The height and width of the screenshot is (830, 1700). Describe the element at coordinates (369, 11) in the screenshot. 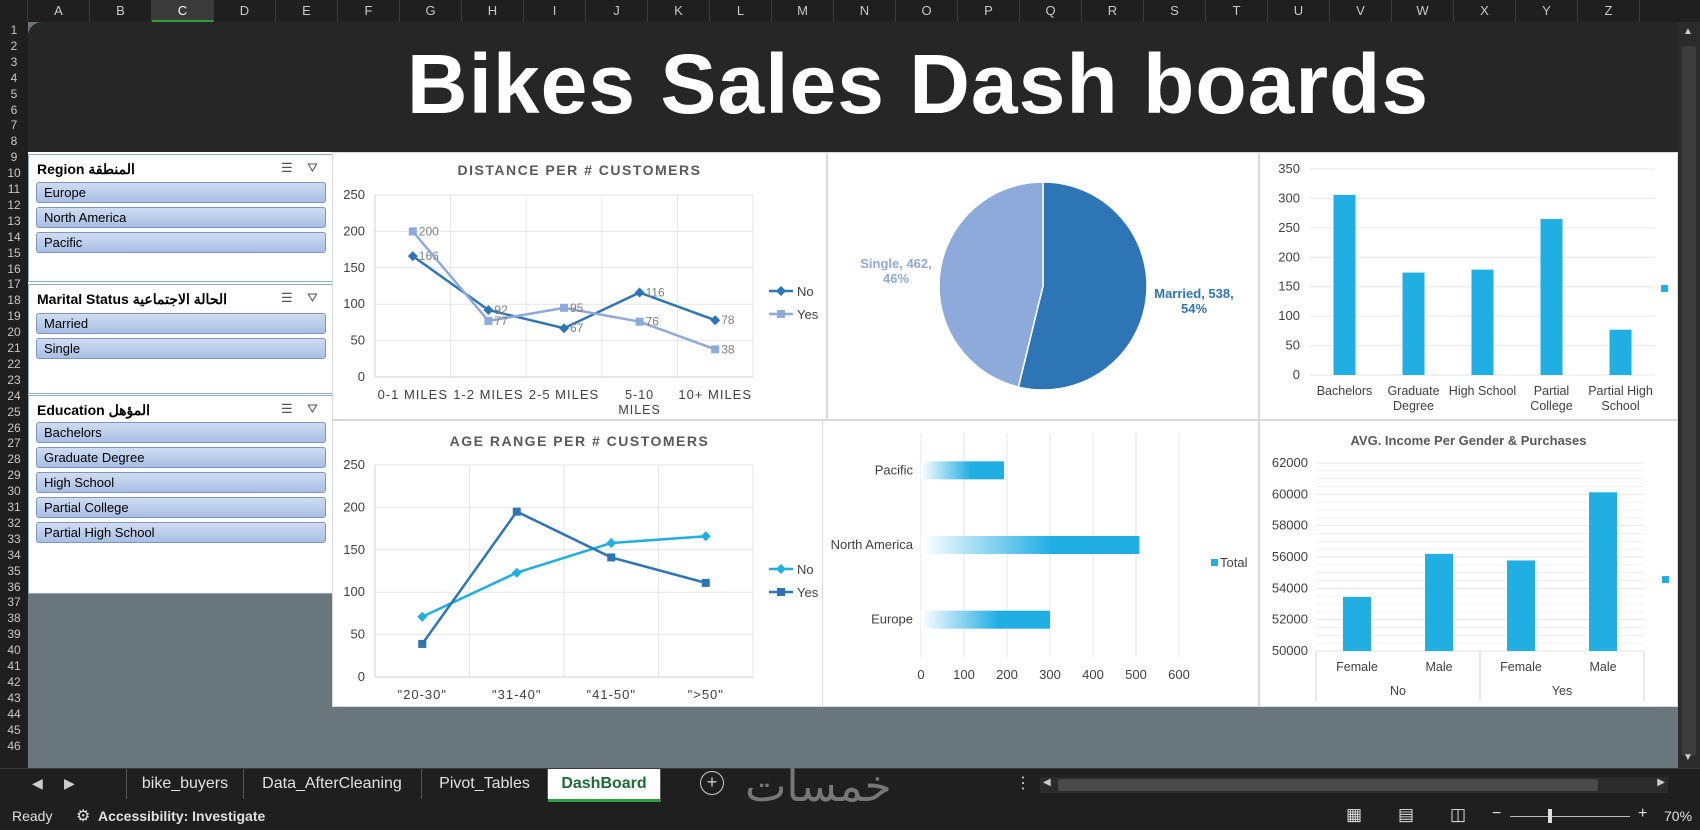

I see `column-header-f: F` at that location.